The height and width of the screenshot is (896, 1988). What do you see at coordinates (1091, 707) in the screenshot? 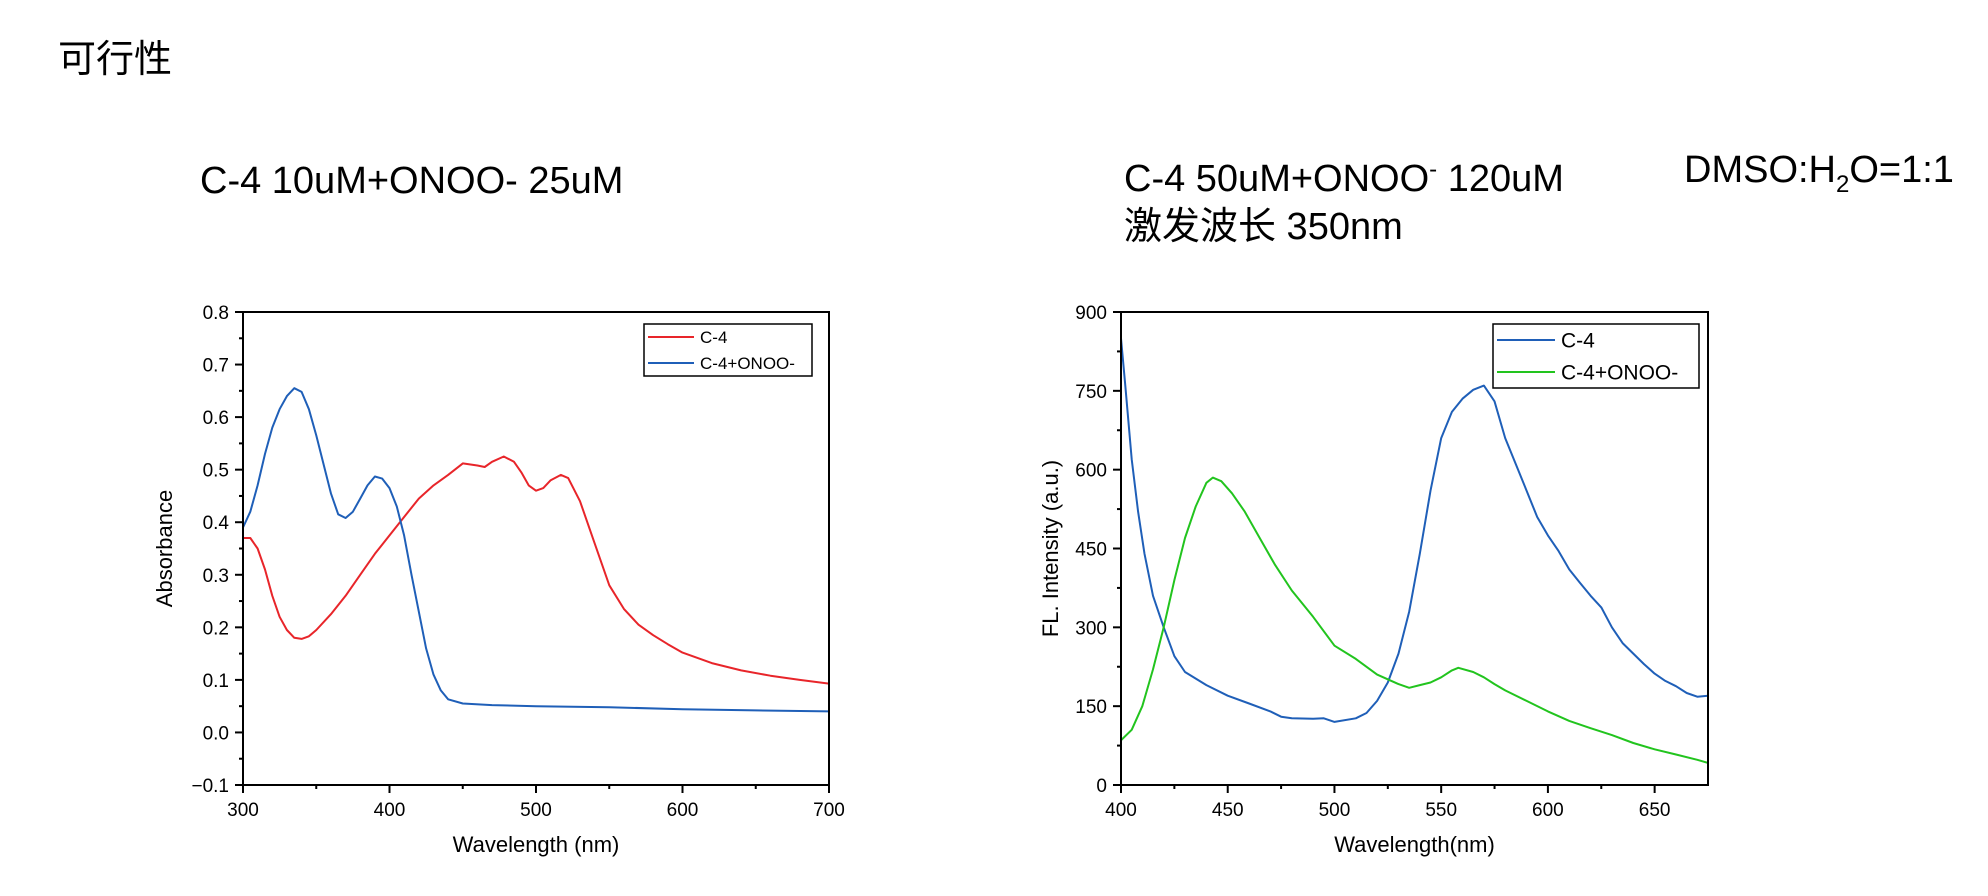
I see `chart2-ytick-label: 150` at bounding box center [1091, 707].